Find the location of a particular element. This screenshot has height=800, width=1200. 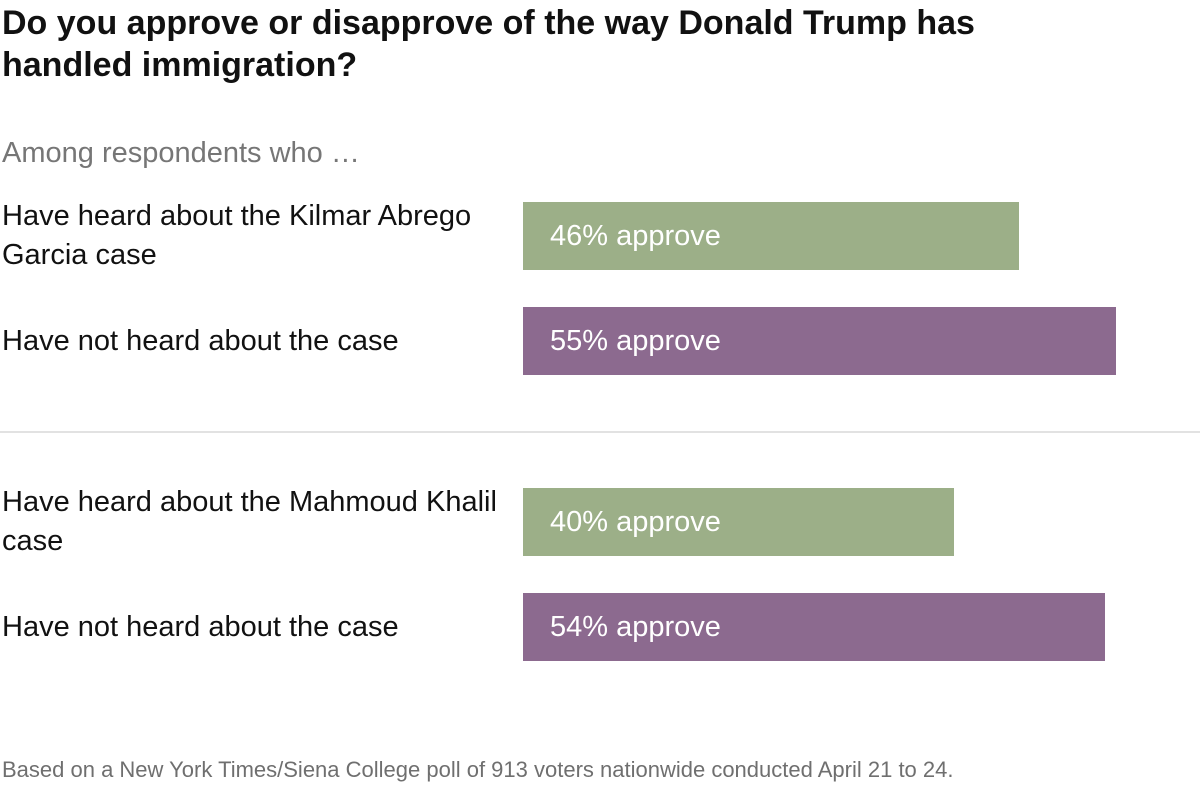

bar-not-heard-khalil: 54% approve is located at coordinates (814, 627).